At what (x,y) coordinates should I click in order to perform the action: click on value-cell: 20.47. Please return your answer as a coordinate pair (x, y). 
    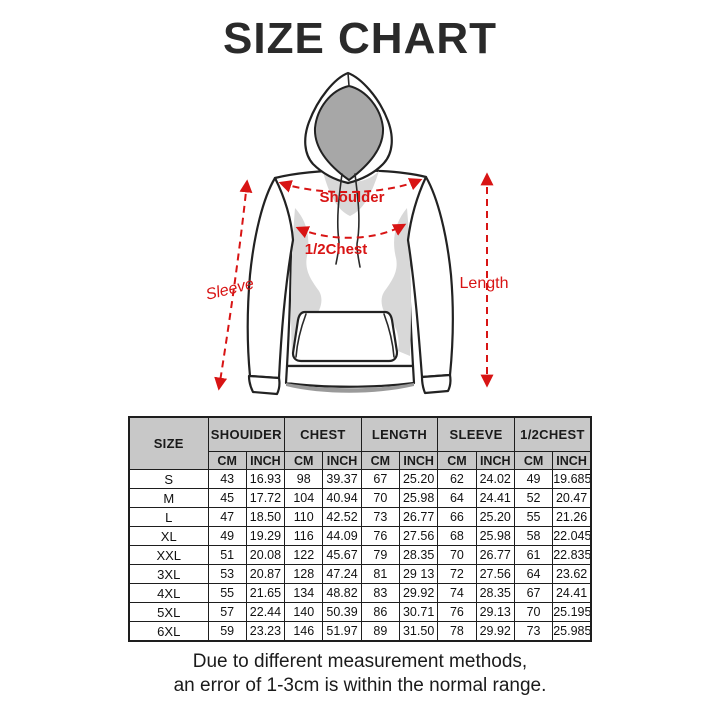
    Looking at the image, I should click on (572, 498).